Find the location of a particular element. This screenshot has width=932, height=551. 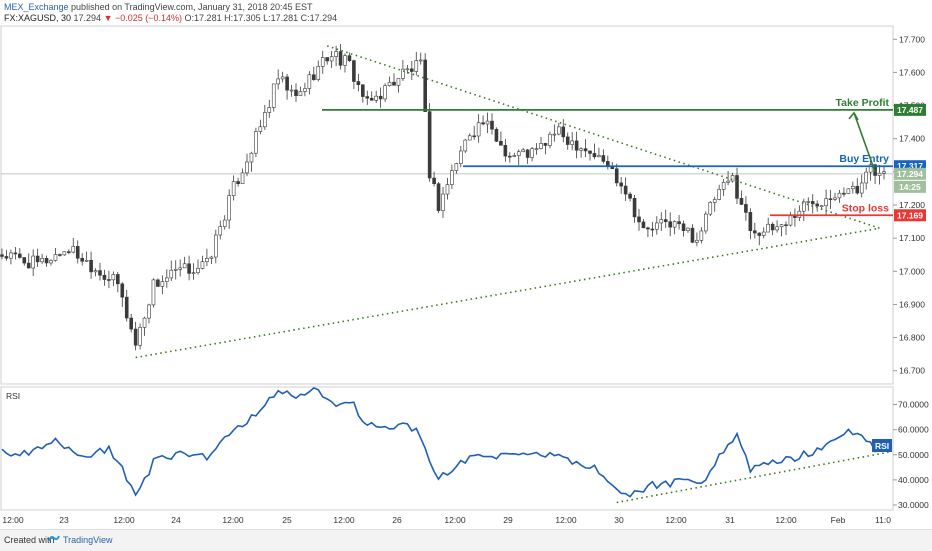

rsi-trendline is located at coordinates (752, 477).